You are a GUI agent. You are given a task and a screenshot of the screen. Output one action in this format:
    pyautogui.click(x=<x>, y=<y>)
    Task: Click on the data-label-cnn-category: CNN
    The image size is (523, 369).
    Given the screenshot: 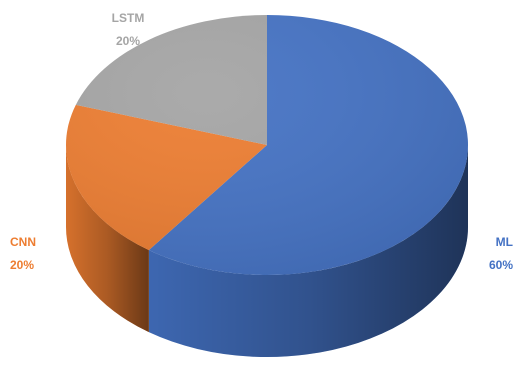 What is the action you would take?
    pyautogui.click(x=23, y=242)
    